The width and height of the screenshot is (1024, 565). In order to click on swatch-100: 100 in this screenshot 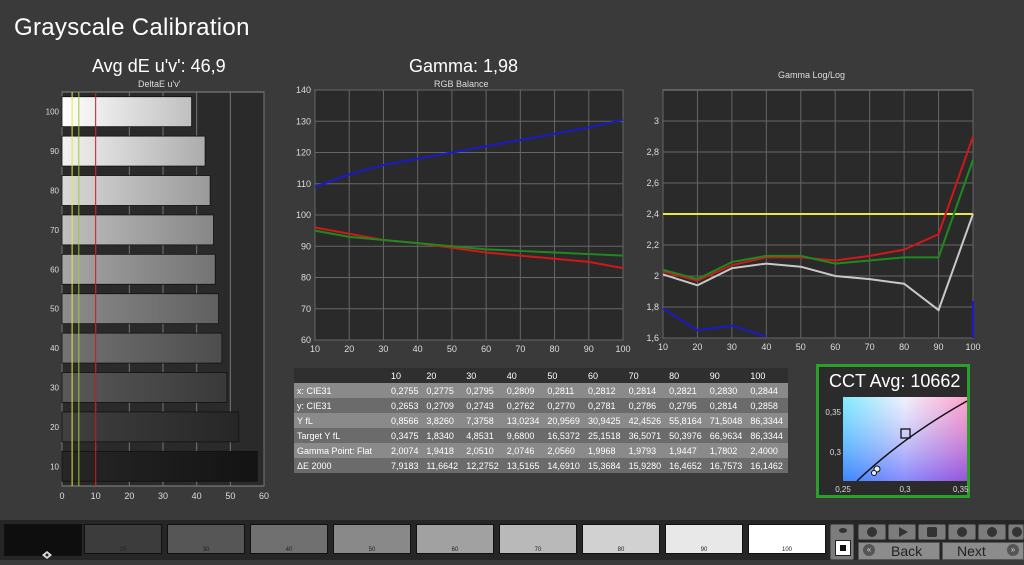, I will do `click(787, 539)`.